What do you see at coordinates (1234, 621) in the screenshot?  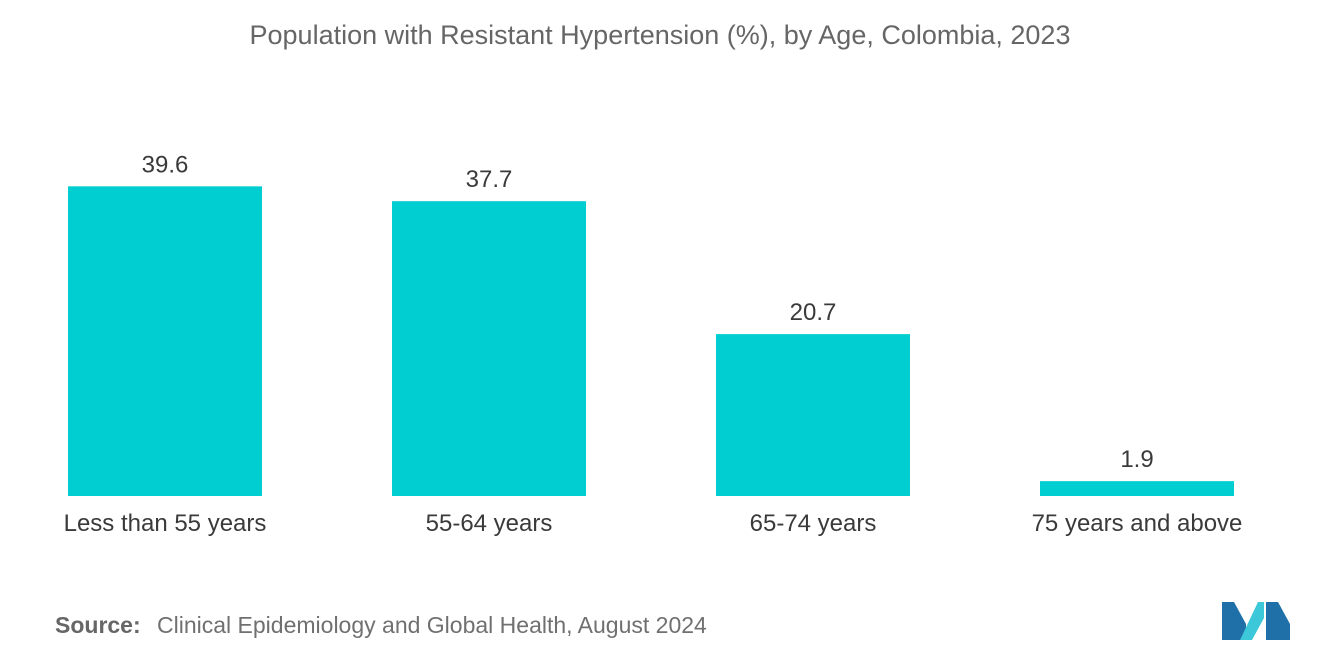 I see `logo-shape-left` at bounding box center [1234, 621].